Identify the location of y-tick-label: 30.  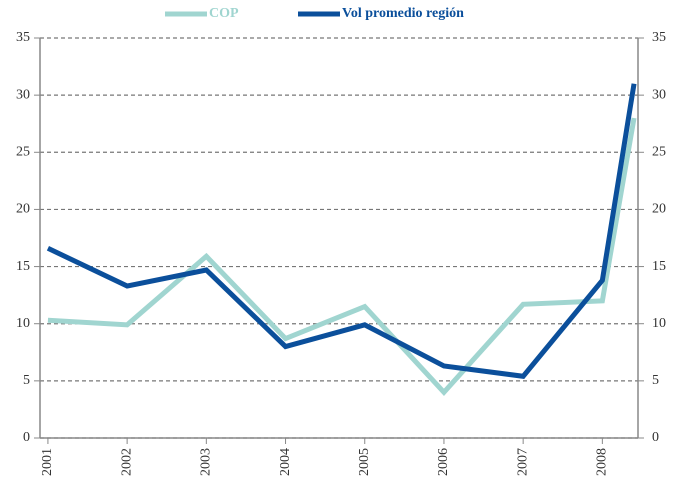
(23, 94).